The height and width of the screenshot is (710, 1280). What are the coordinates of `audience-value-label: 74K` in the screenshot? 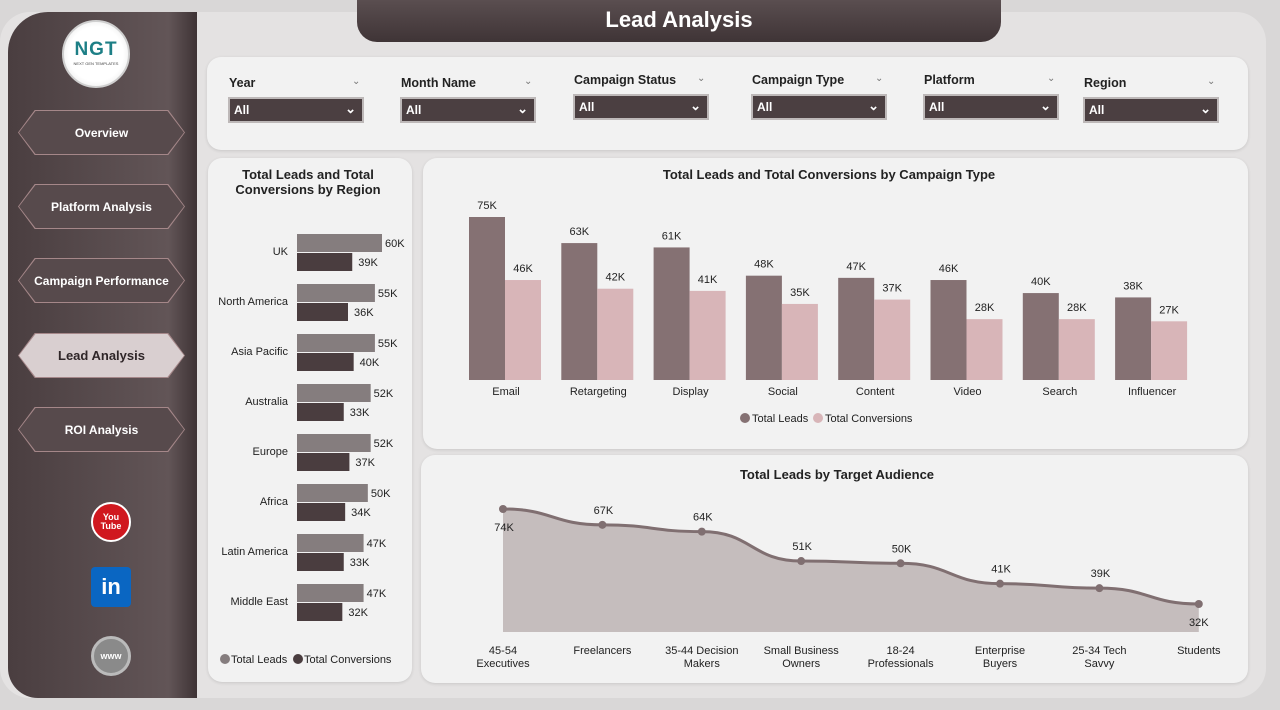 It's located at (504, 528).